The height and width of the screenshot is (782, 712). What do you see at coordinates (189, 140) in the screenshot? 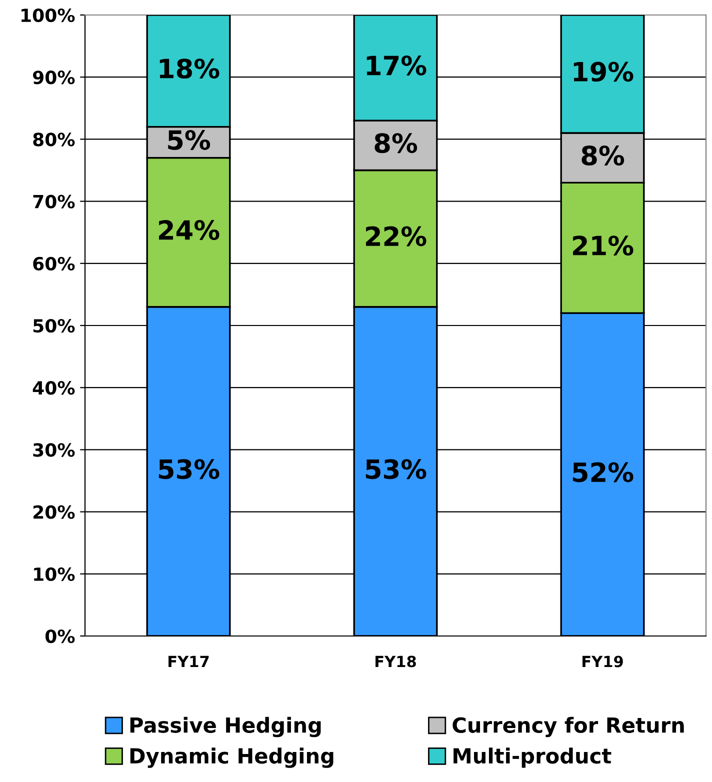
I see `data-label: 5%` at bounding box center [189, 140].